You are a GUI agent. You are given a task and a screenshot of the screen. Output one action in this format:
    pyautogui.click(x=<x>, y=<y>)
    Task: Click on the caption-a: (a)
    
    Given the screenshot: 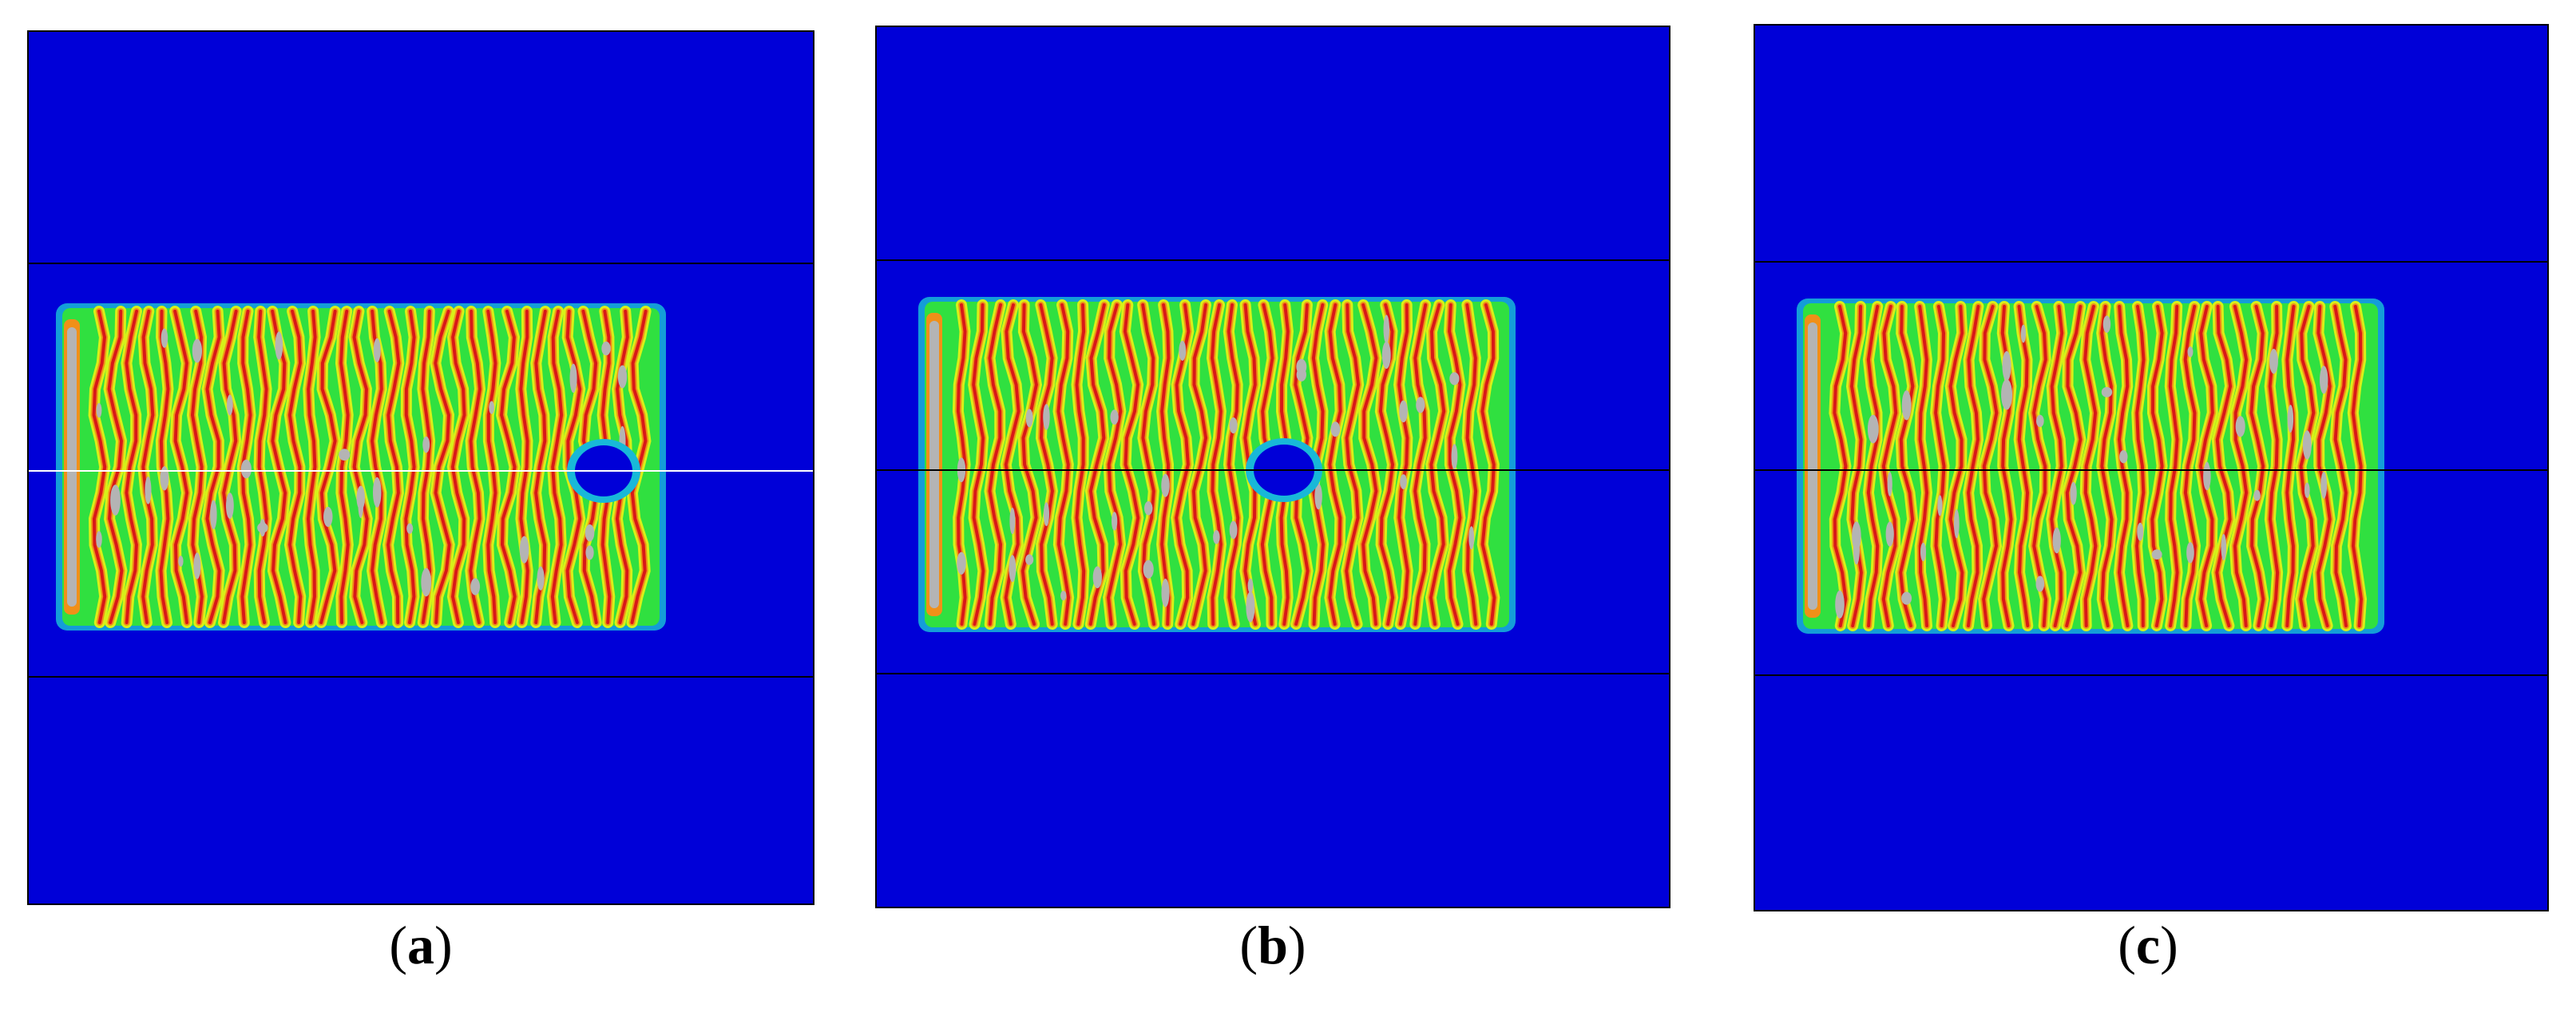 What is the action you would take?
    pyautogui.click(x=421, y=945)
    